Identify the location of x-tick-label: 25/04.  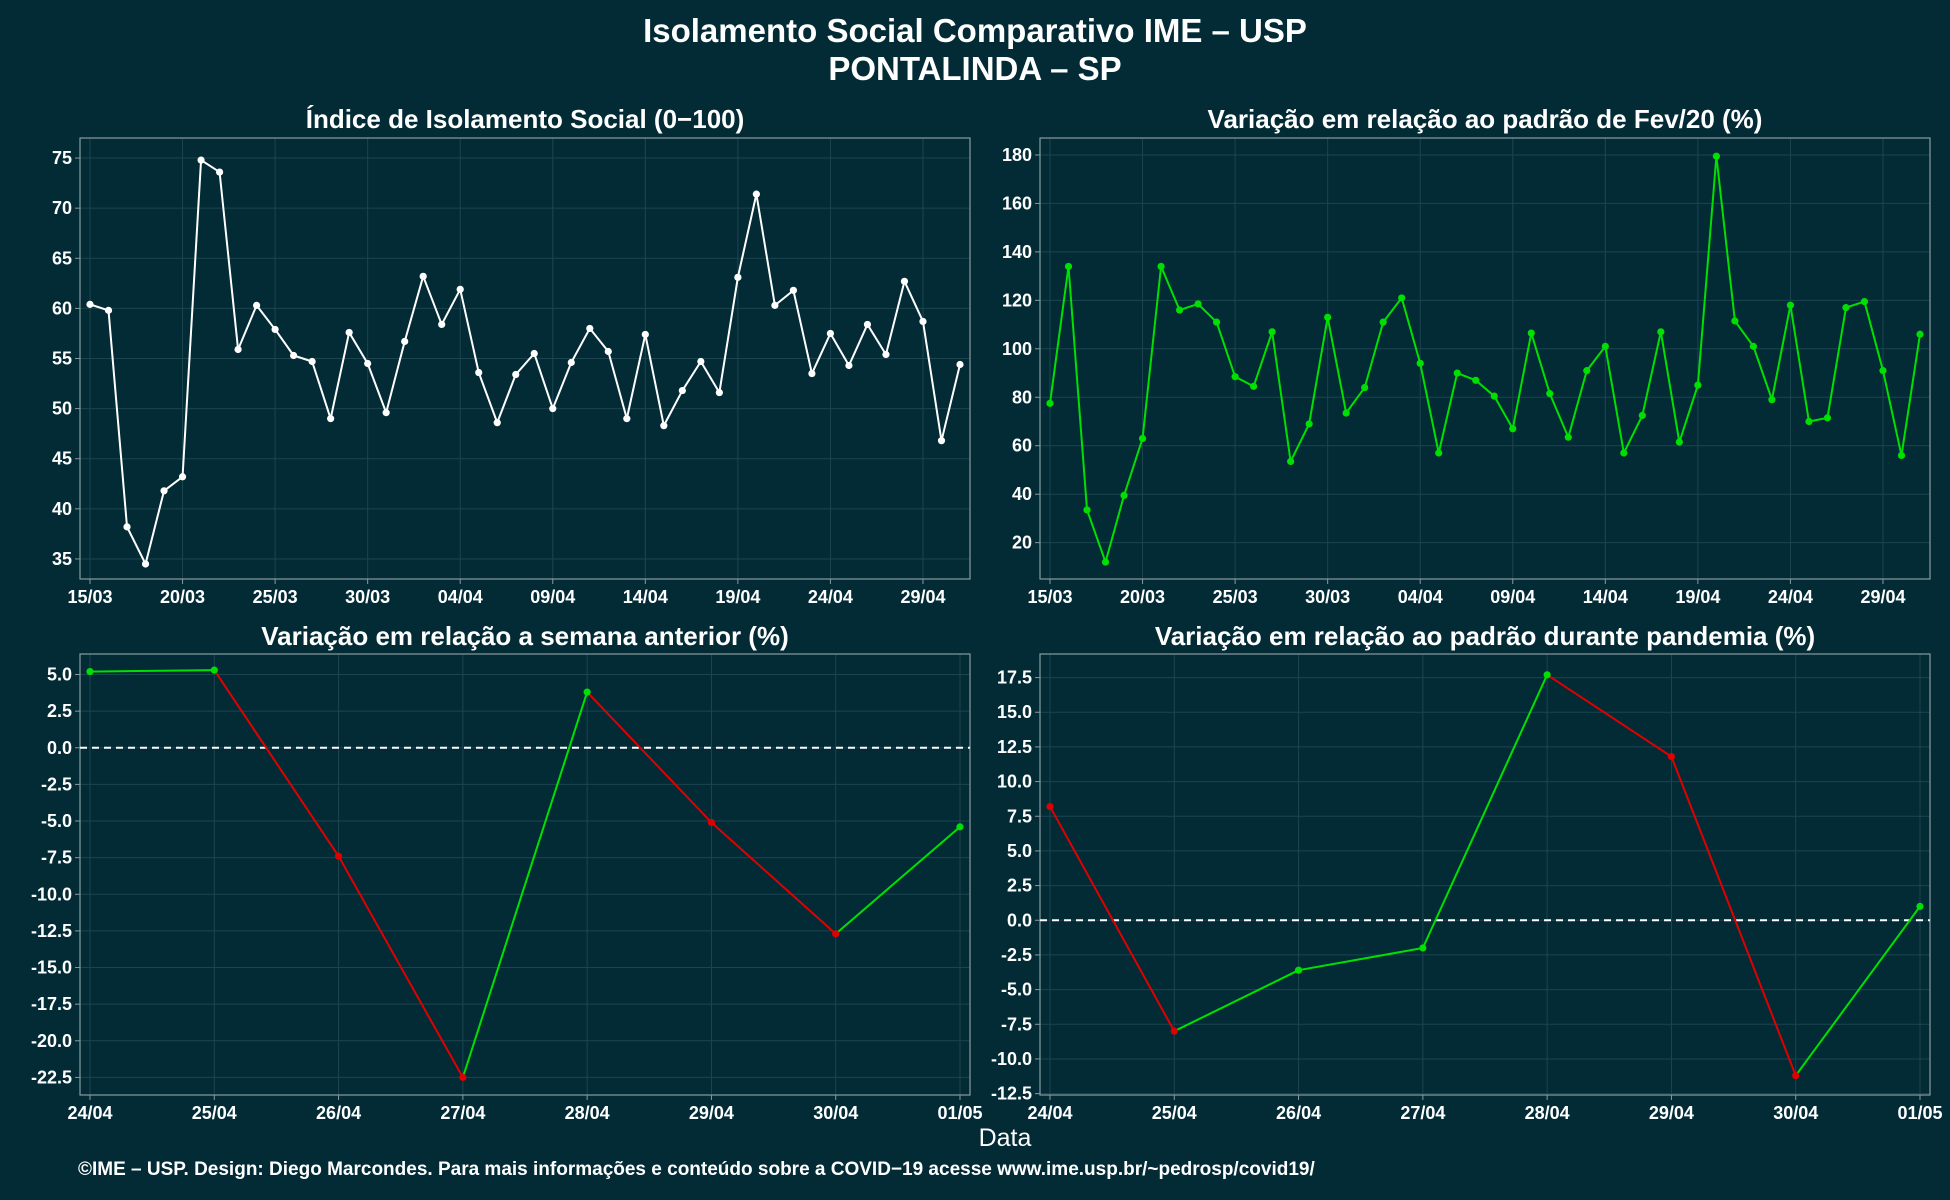
(214, 1113).